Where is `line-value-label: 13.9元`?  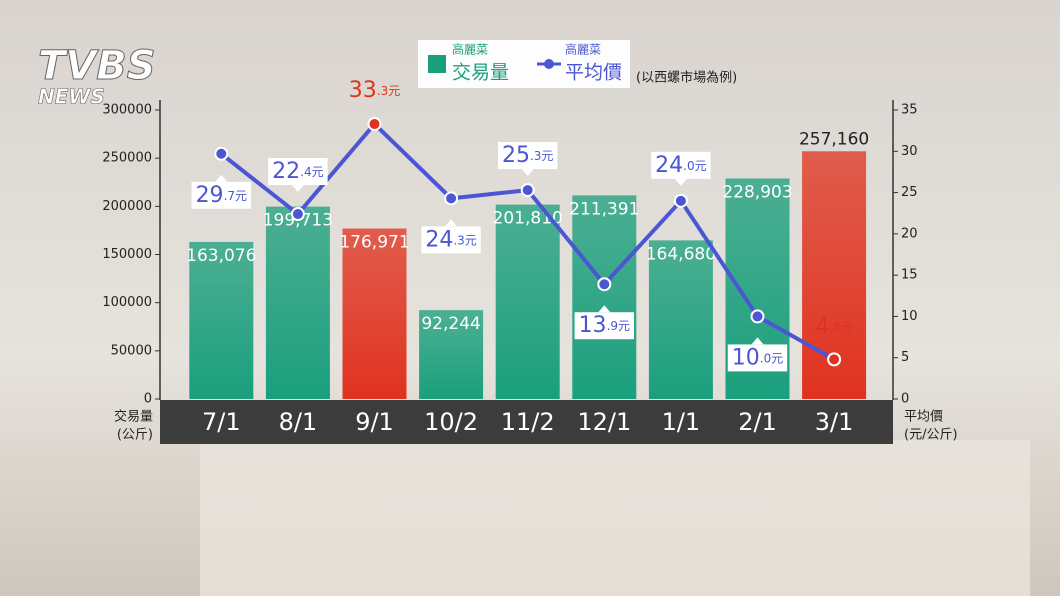 line-value-label: 13.9元 is located at coordinates (604, 325).